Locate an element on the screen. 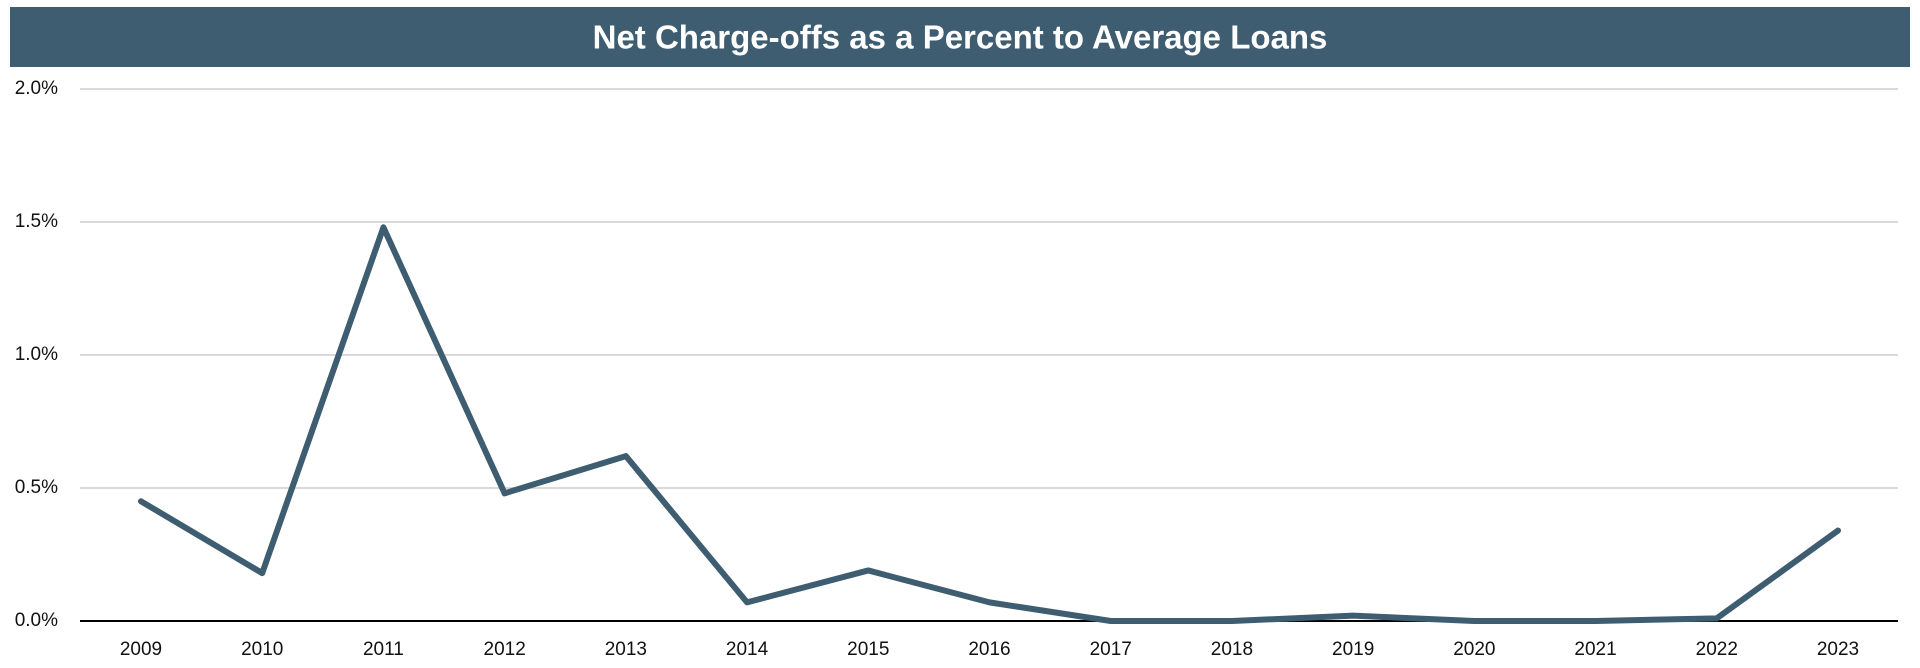 The height and width of the screenshot is (668, 1920). x-tick-label: 2017 is located at coordinates (1111, 649).